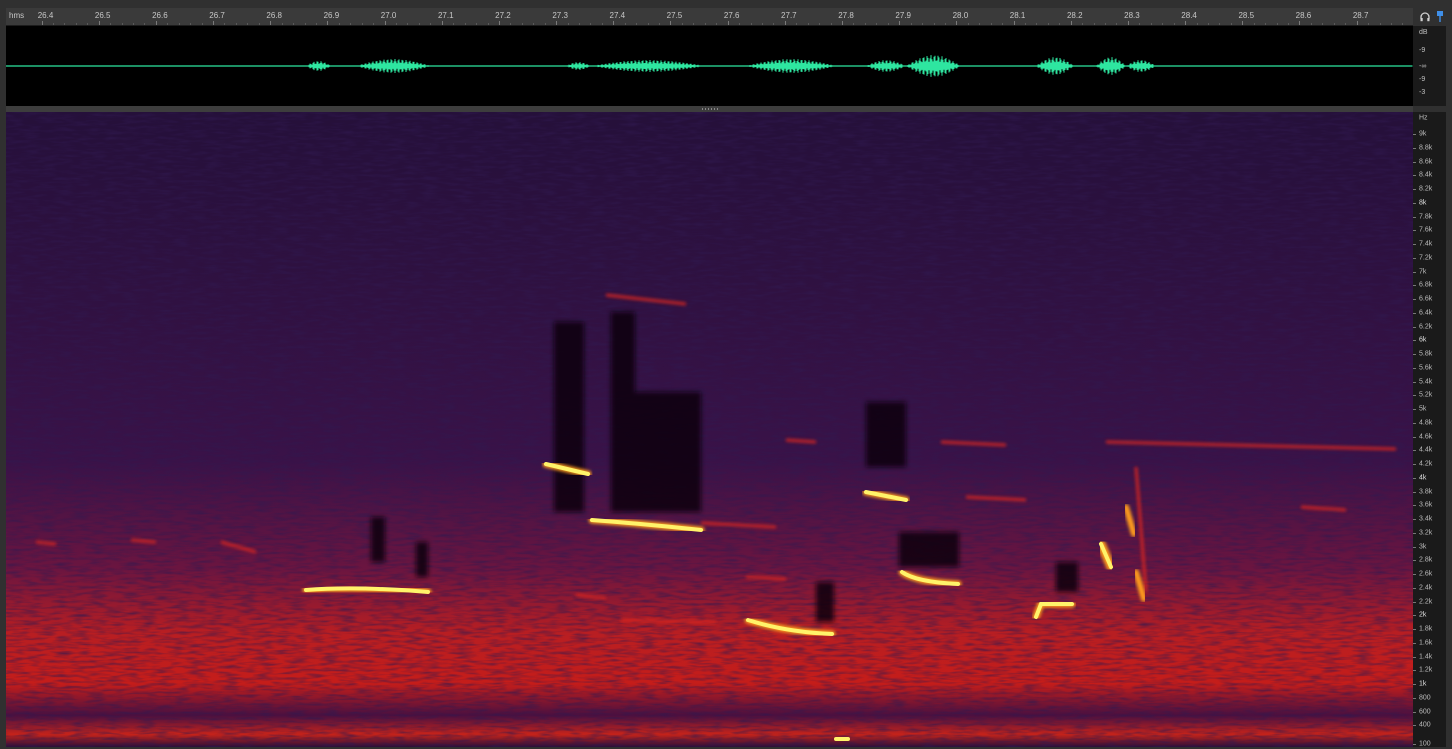 This screenshot has width=1452, height=749. I want to click on time-tick-label: 27.6, so click(731, 15).